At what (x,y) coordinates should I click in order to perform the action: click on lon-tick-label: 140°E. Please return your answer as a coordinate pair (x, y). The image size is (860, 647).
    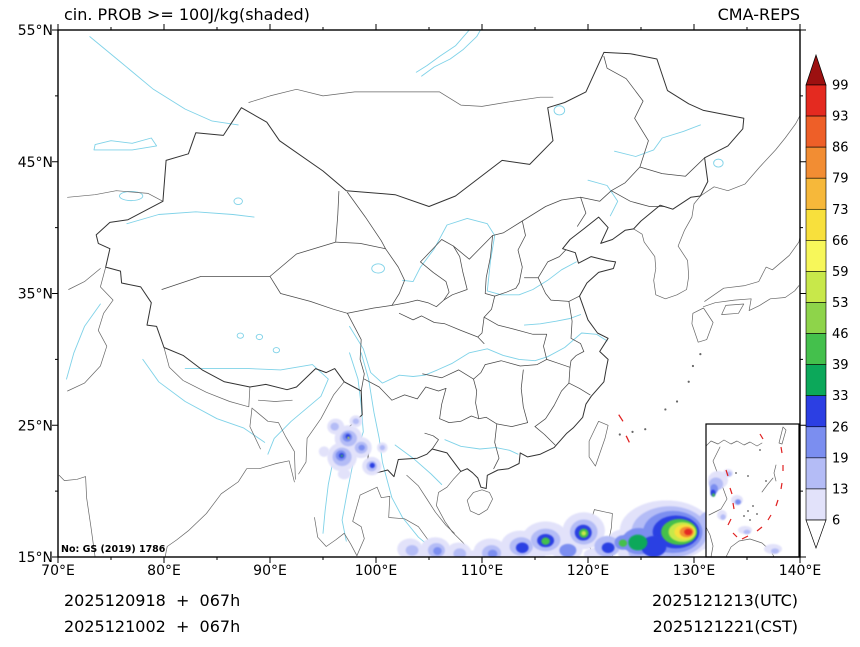
    Looking at the image, I should click on (800, 571).